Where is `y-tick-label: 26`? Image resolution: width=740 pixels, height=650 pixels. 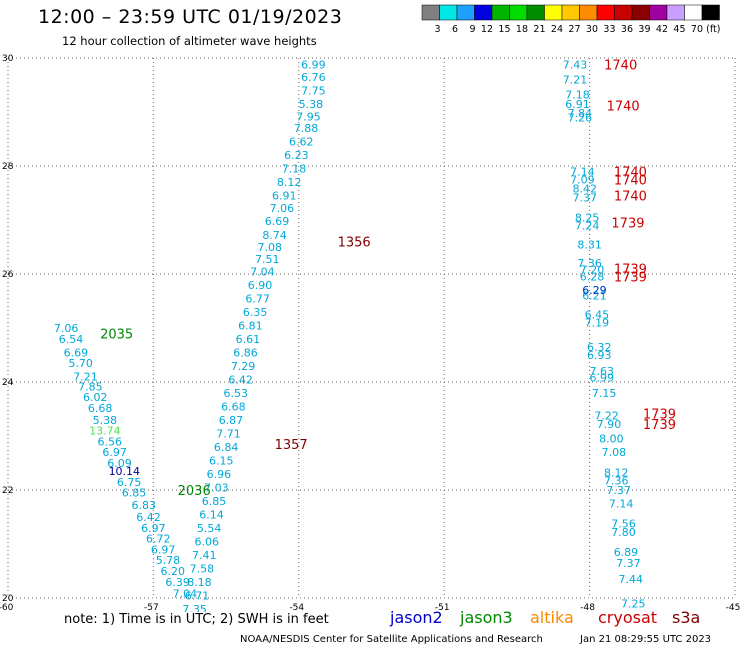 y-tick-label: 26 is located at coordinates (8, 275).